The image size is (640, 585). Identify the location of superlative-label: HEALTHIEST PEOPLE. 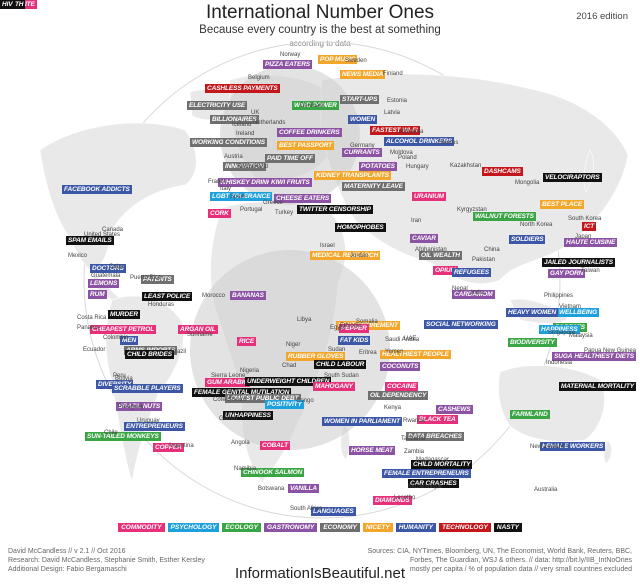
(415, 354).